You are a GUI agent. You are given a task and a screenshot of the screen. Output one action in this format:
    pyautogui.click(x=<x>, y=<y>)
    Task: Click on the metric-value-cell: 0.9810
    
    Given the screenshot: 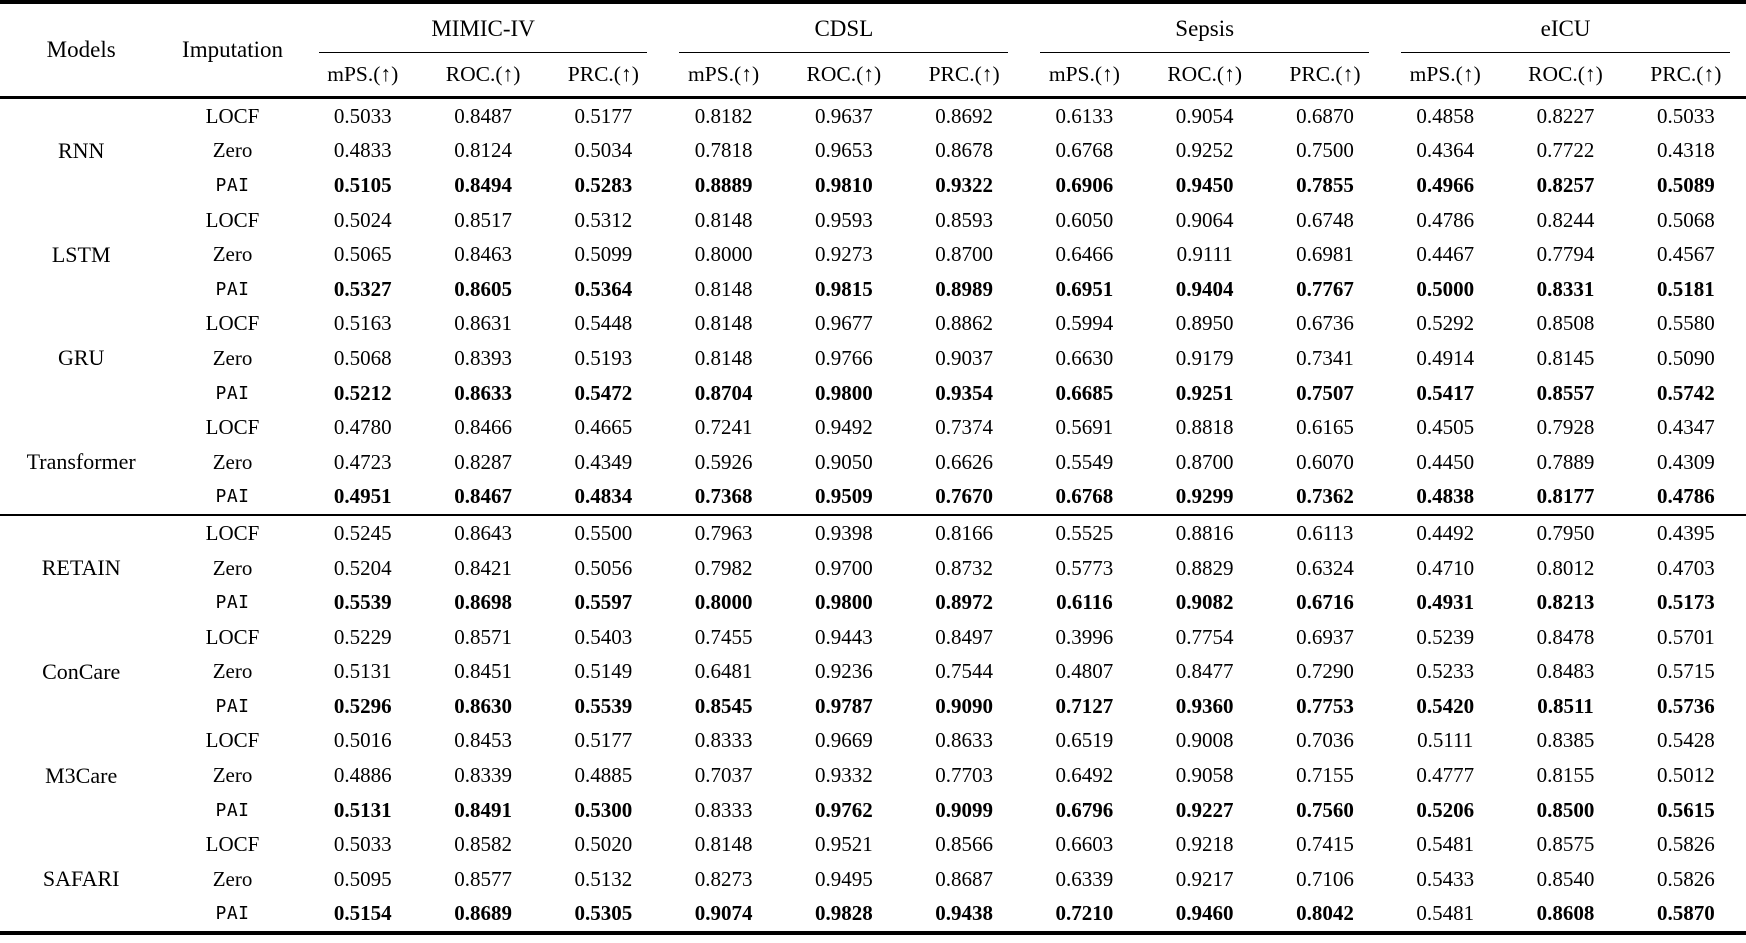 What is the action you would take?
    pyautogui.click(x=843, y=184)
    